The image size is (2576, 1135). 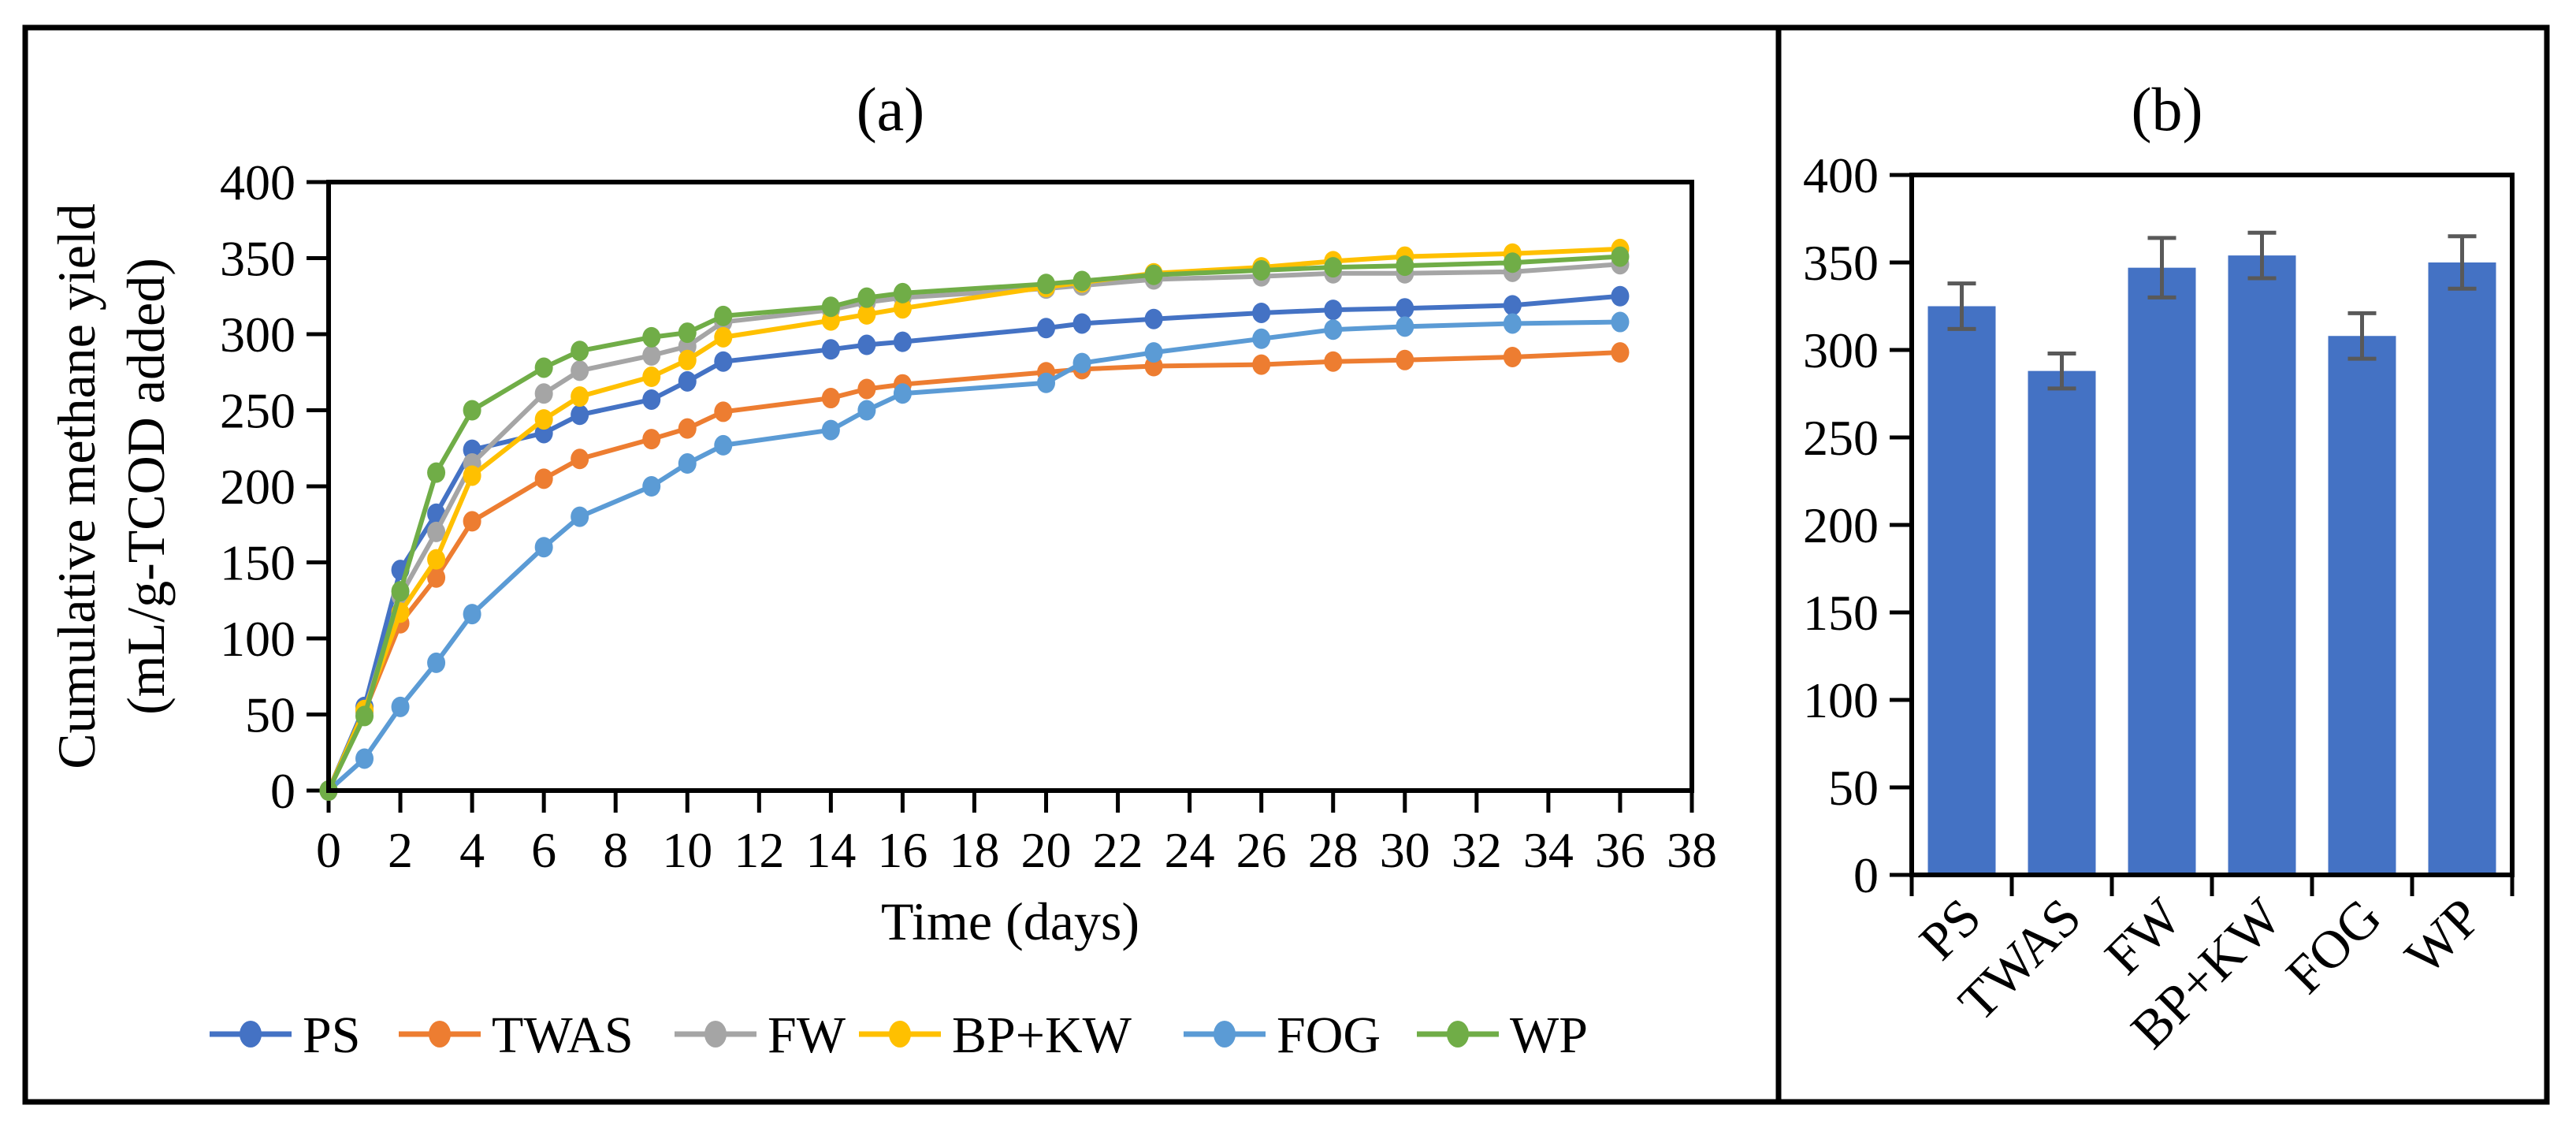 What do you see at coordinates (543, 850) in the screenshot?
I see `x-tick-label: 6` at bounding box center [543, 850].